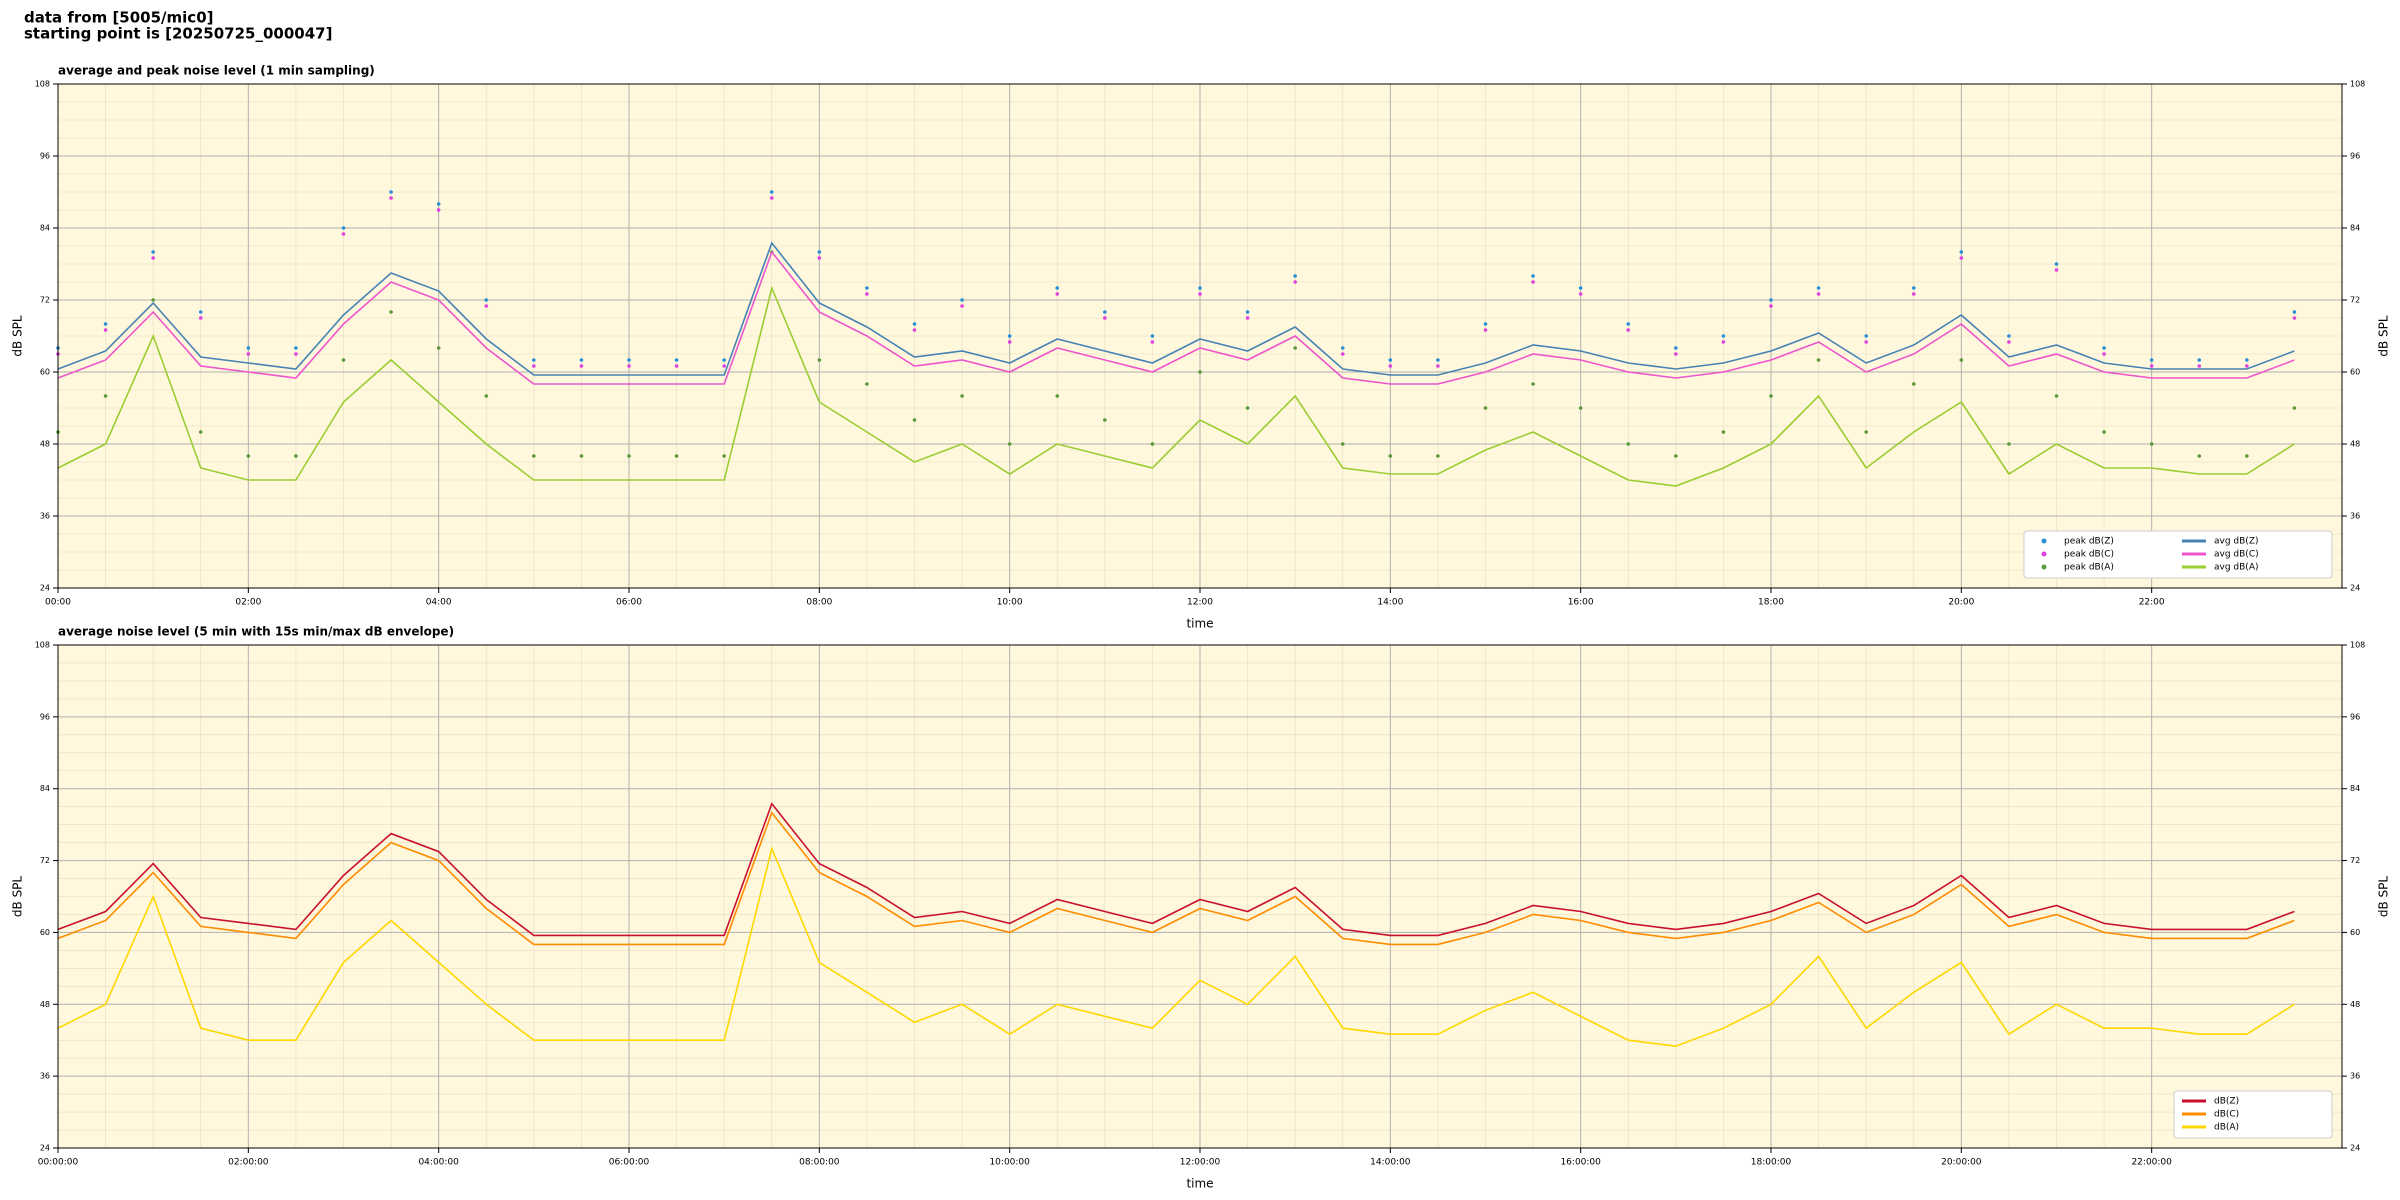  I want to click on x-tick-label: 08:00, so click(819, 603).